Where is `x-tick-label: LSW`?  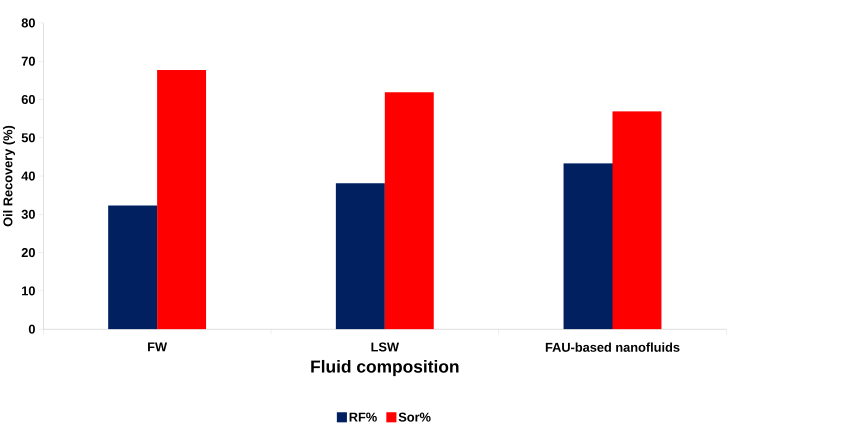
x-tick-label: LSW is located at coordinates (385, 347).